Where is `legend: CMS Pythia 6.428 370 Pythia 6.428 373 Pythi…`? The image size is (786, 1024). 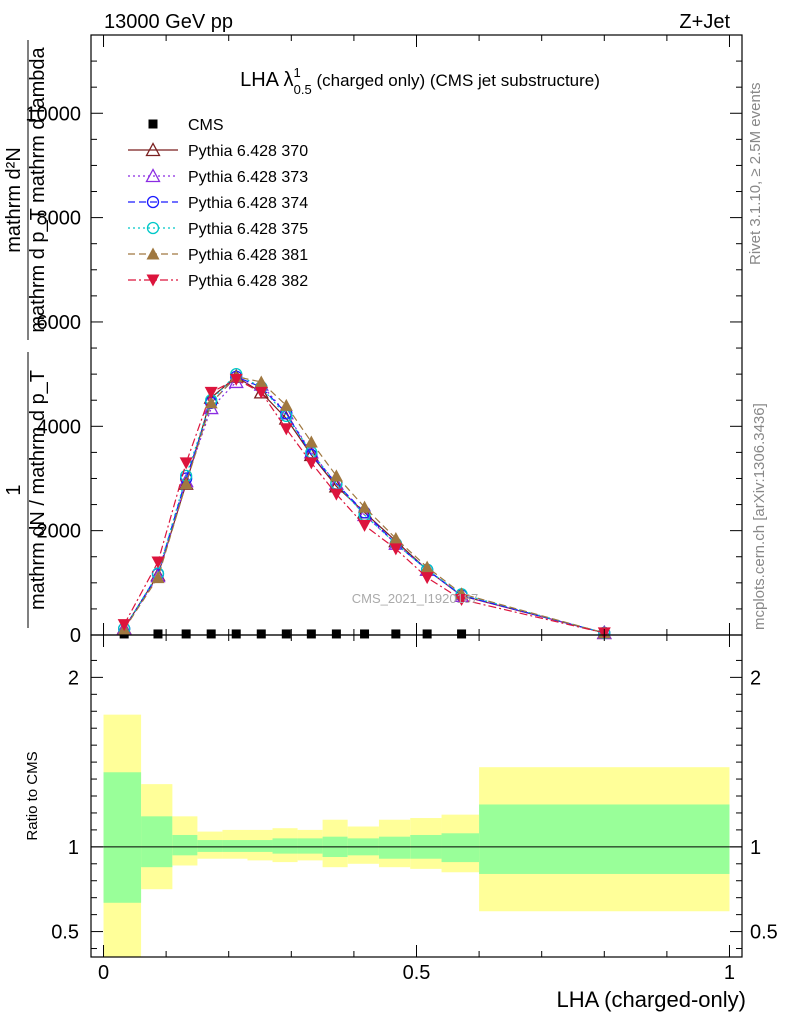 legend: CMS Pythia 6.428 370 Pythia 6.428 373 Pythi… is located at coordinates (218, 203).